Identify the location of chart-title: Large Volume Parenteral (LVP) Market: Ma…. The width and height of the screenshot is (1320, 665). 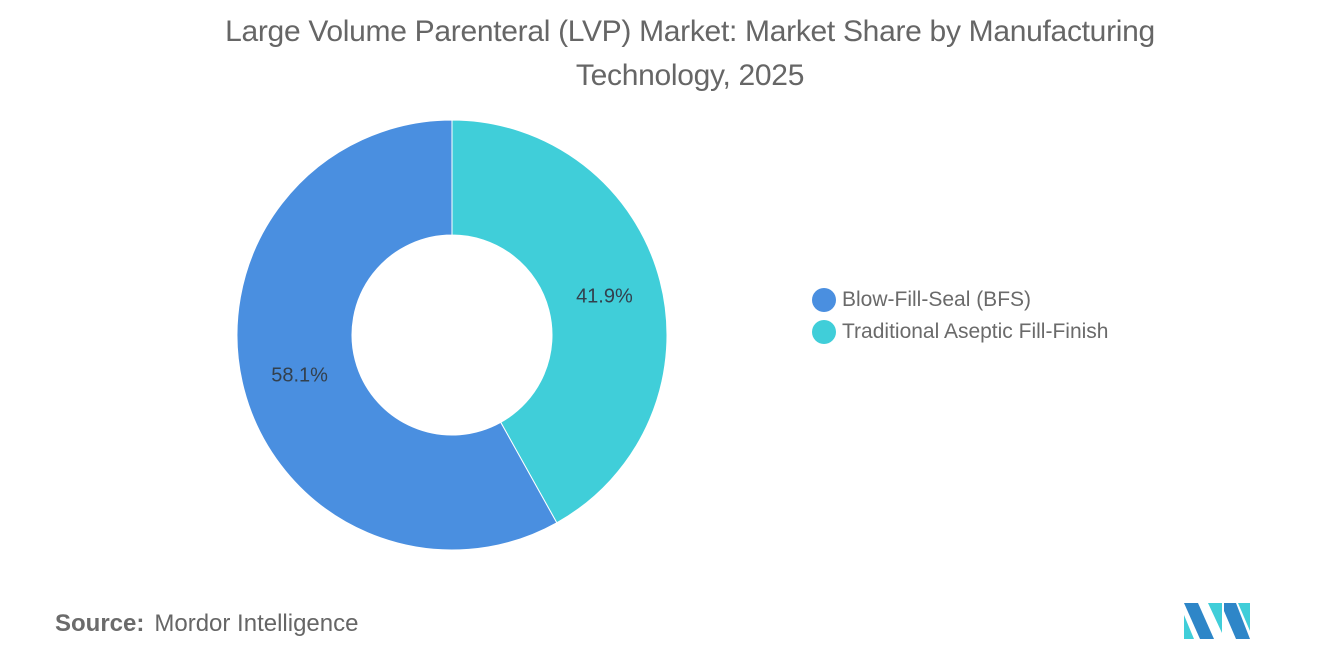
(660, 54).